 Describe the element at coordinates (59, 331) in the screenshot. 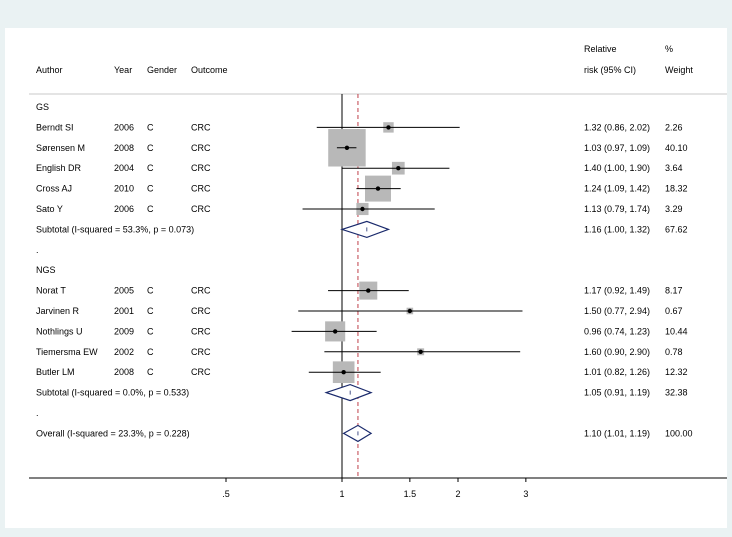

I see `study-author: Nothlings U` at that location.